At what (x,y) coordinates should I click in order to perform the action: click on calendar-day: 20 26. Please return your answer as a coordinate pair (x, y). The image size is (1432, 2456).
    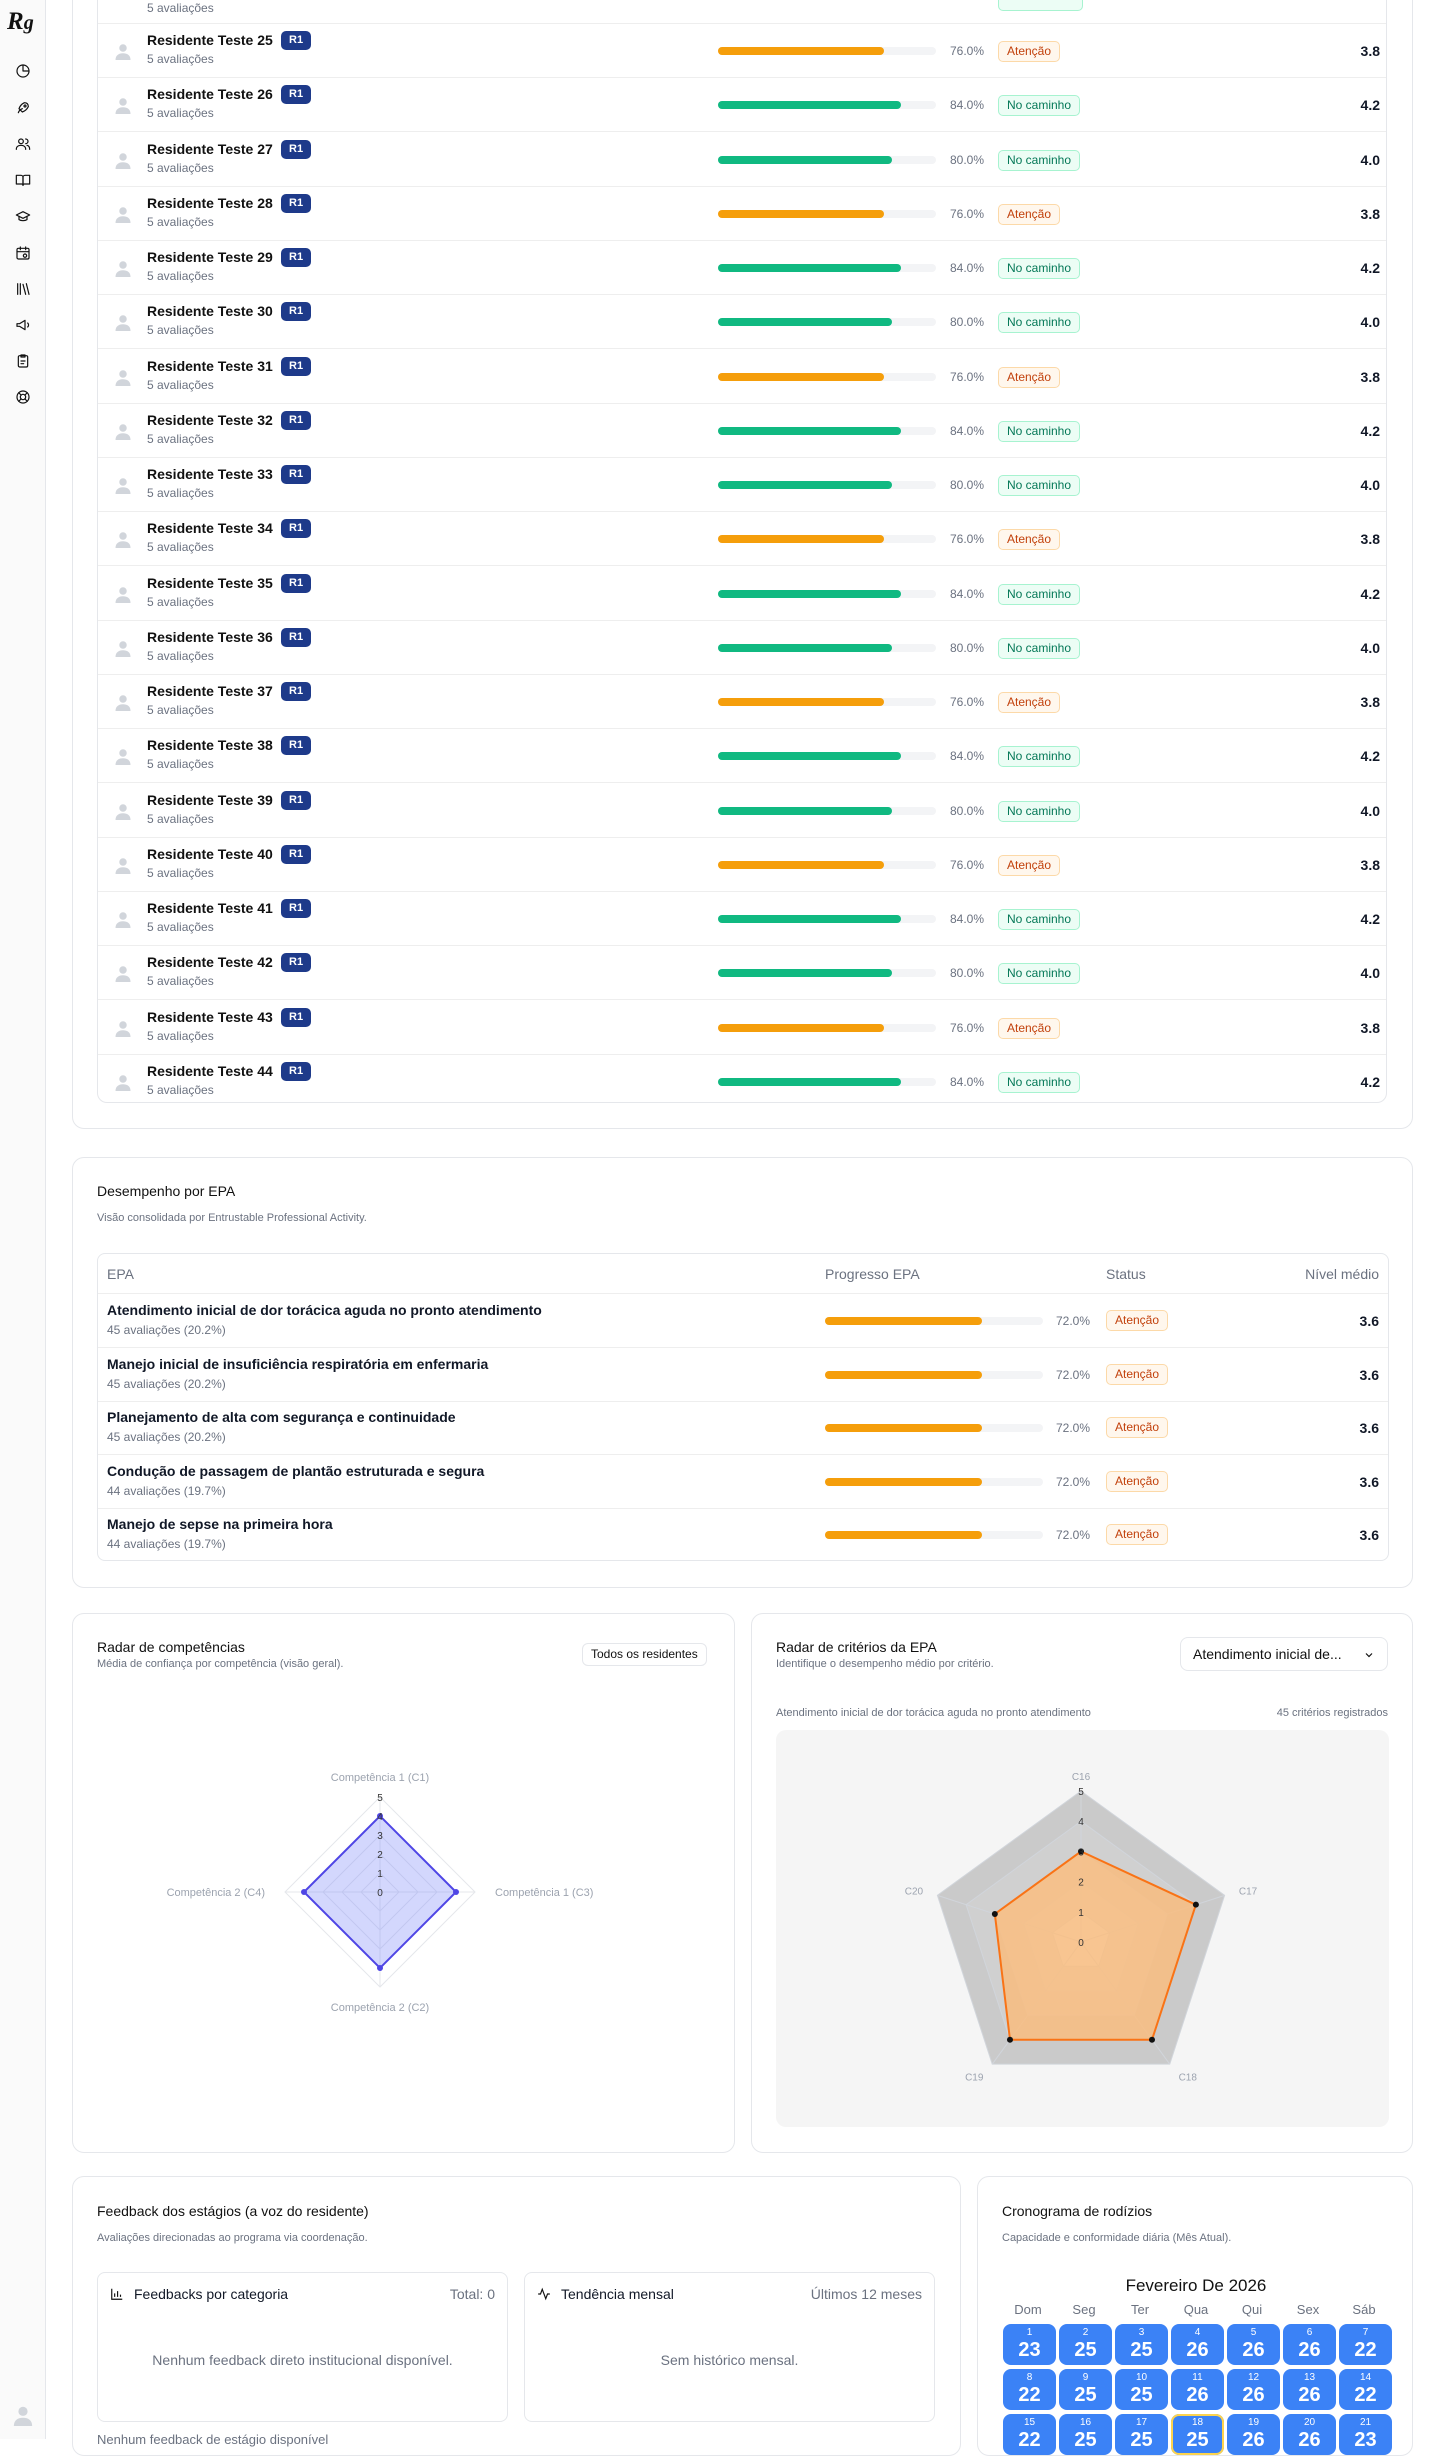
    Looking at the image, I should click on (1309, 2434).